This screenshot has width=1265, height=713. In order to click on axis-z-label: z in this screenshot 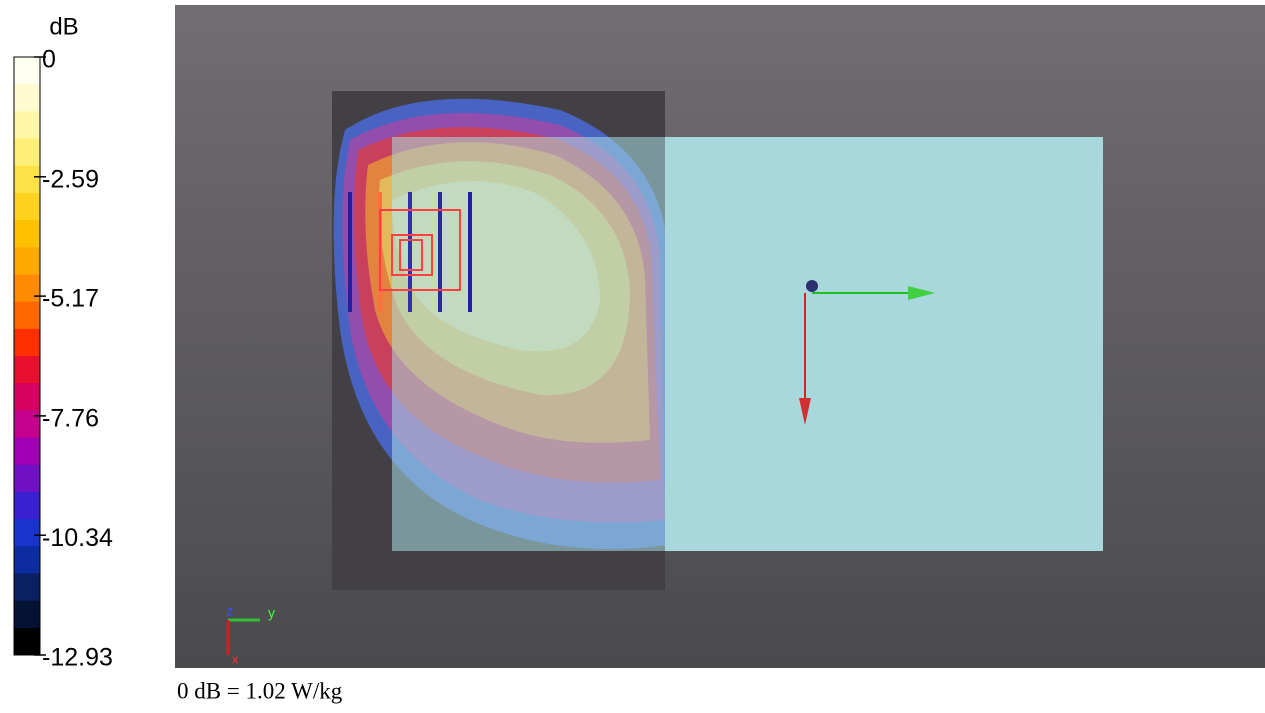, I will do `click(230, 611)`.